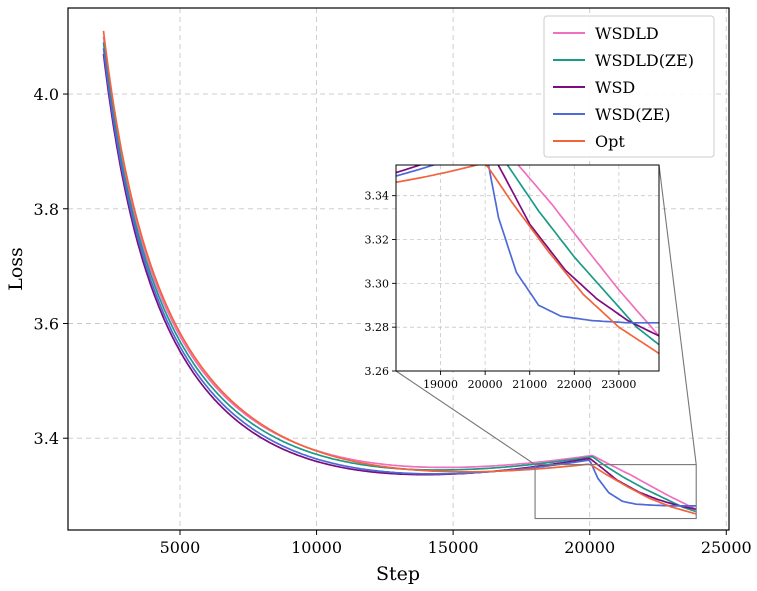 The width and height of the screenshot is (757, 591). Describe the element at coordinates (46, 323) in the screenshot. I see `y-tick-label: 3.6` at that location.